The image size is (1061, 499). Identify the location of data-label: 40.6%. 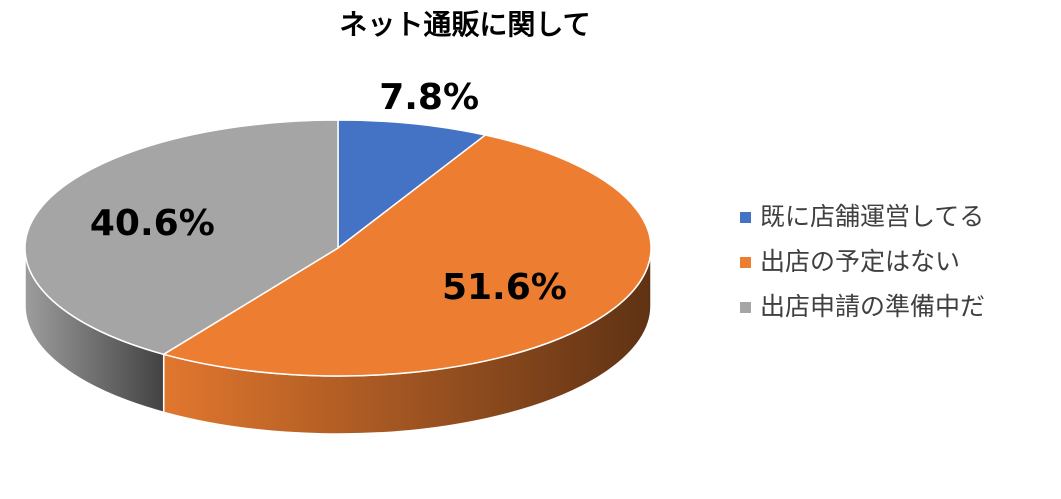
(152, 223).